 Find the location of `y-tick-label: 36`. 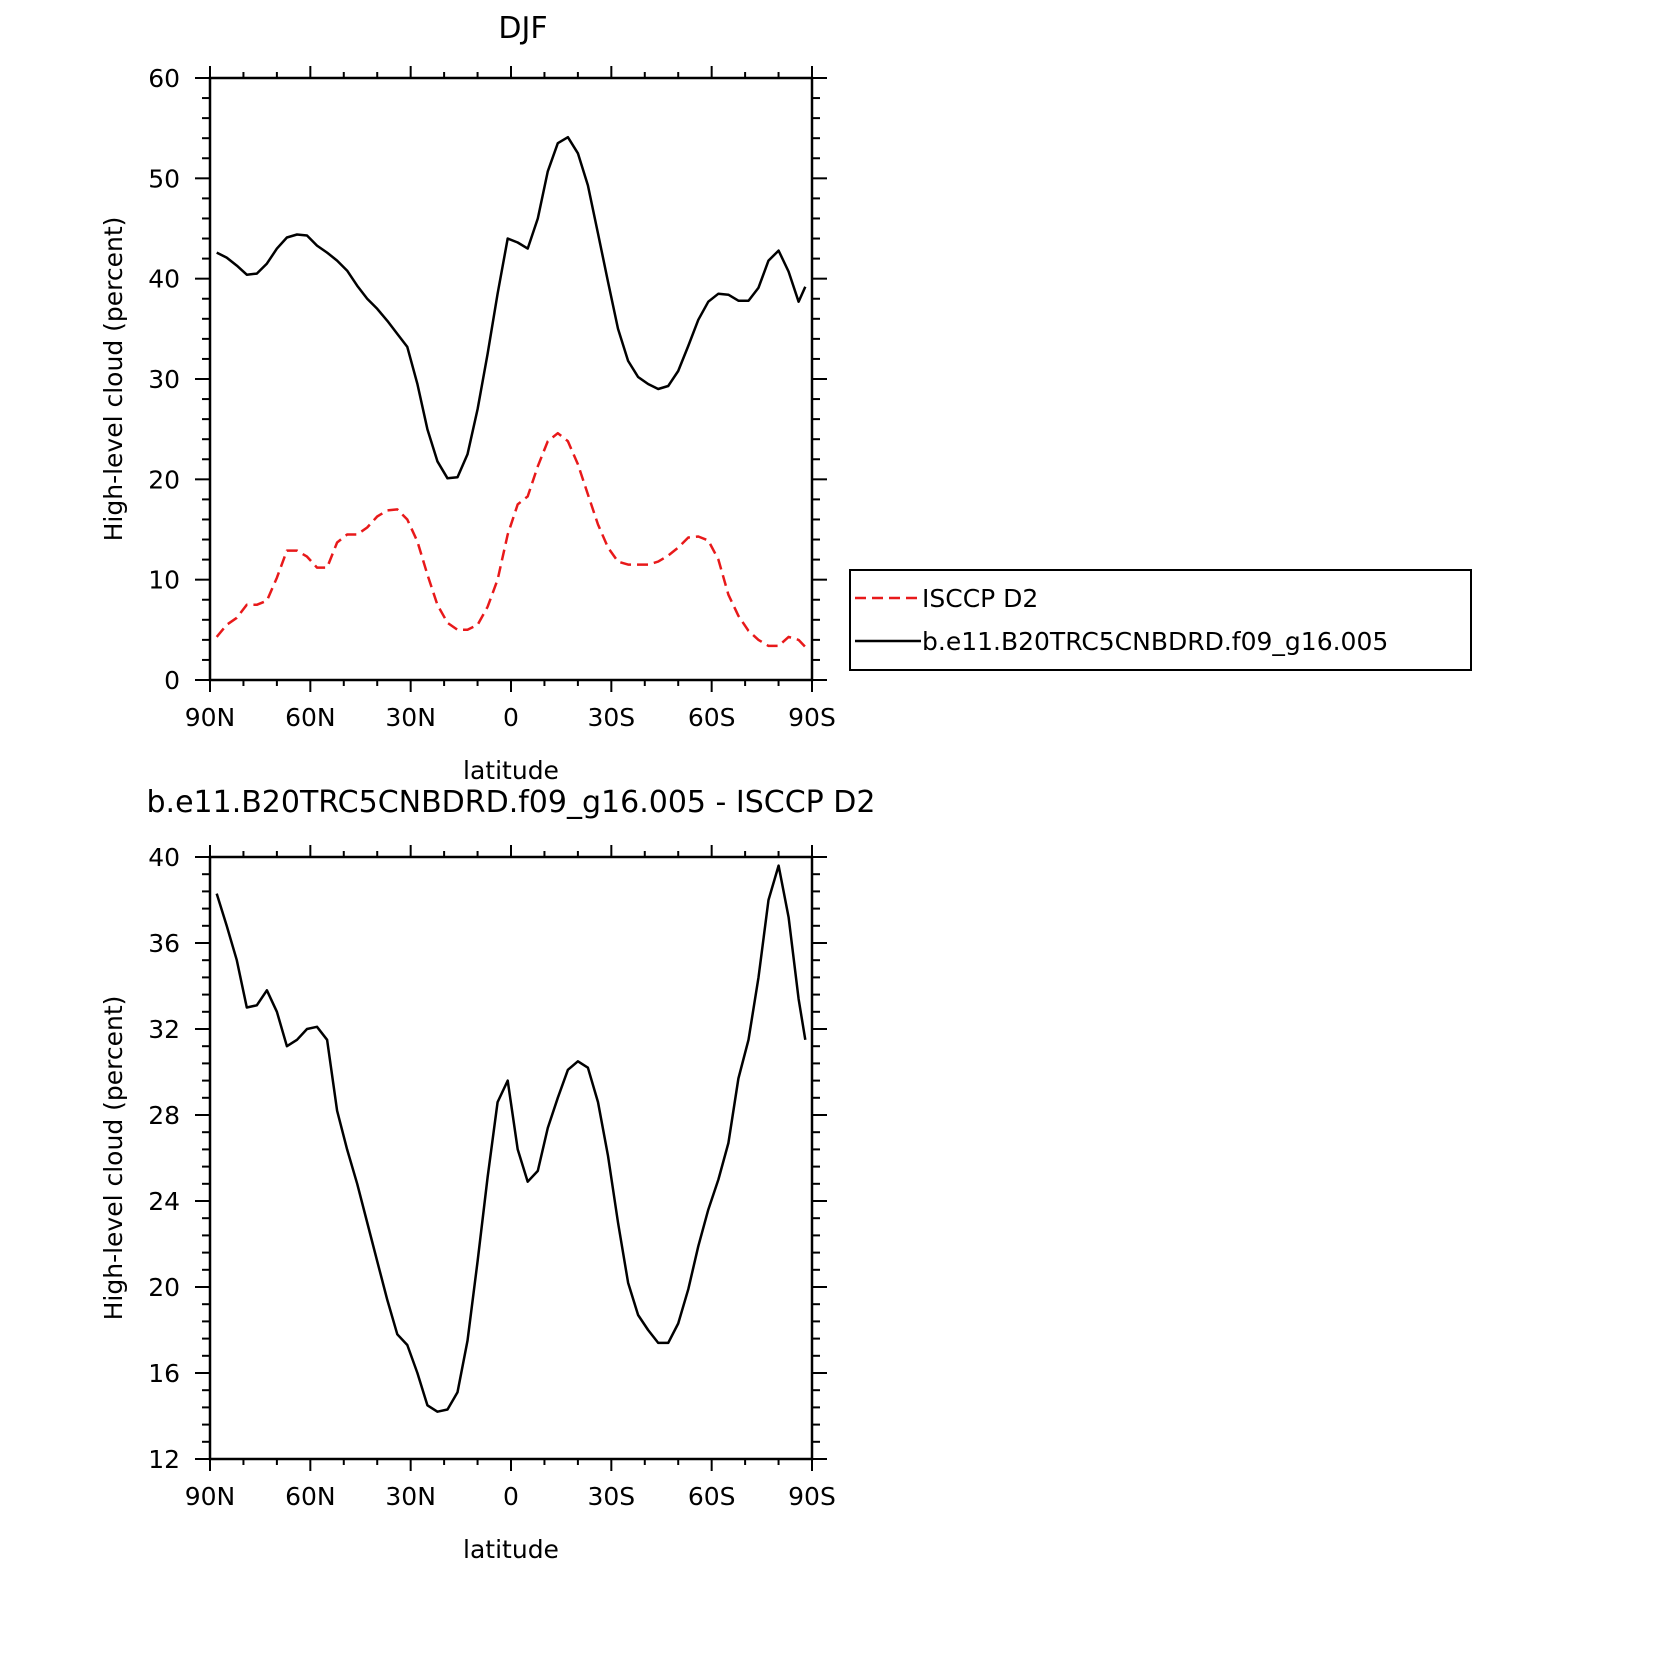

y-tick-label: 36 is located at coordinates (164, 943).